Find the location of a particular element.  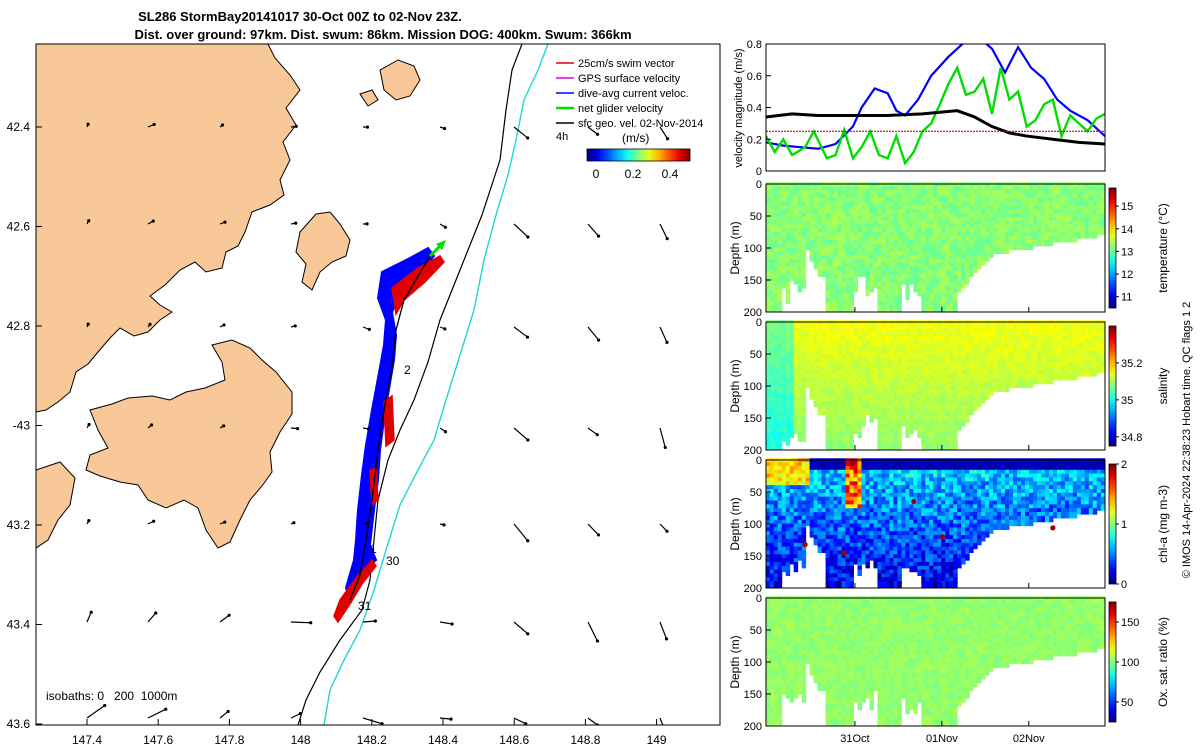

lat-tick-label: -43 is located at coordinates (22, 426).